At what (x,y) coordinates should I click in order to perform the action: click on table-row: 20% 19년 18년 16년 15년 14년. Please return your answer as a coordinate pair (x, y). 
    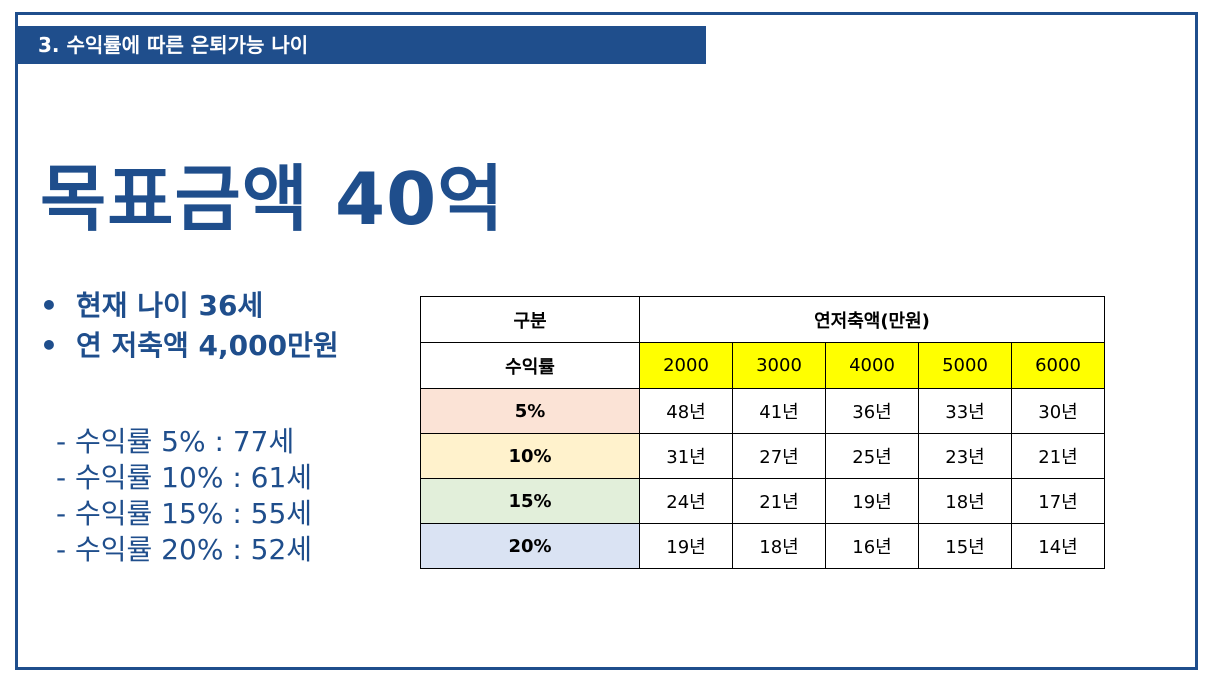
    Looking at the image, I should click on (762, 546).